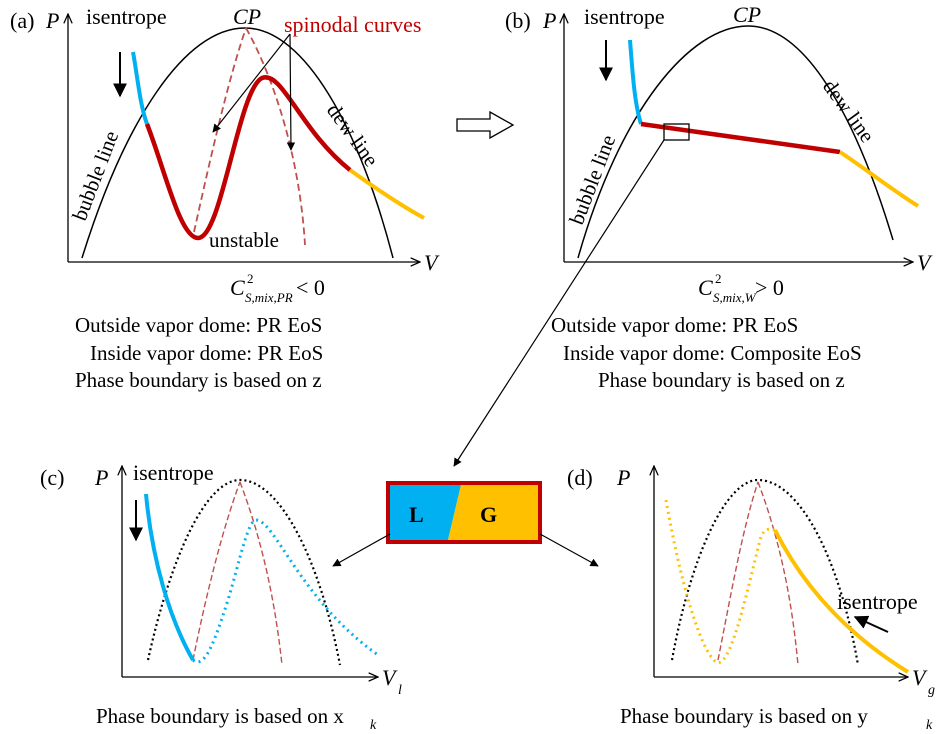 Image resolution: width=949 pixels, height=734 pixels. Describe the element at coordinates (871, 624) in the screenshot. I see `panel-d-isentrope-arrow` at that location.